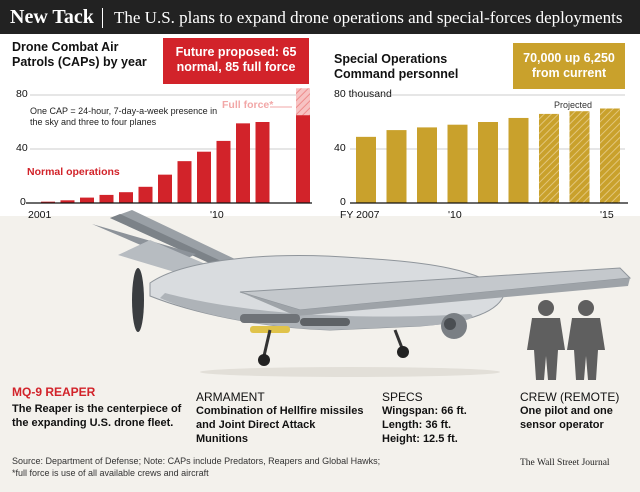 The height and width of the screenshot is (492, 640). I want to click on chart2-bar-2011, so click(488, 162).